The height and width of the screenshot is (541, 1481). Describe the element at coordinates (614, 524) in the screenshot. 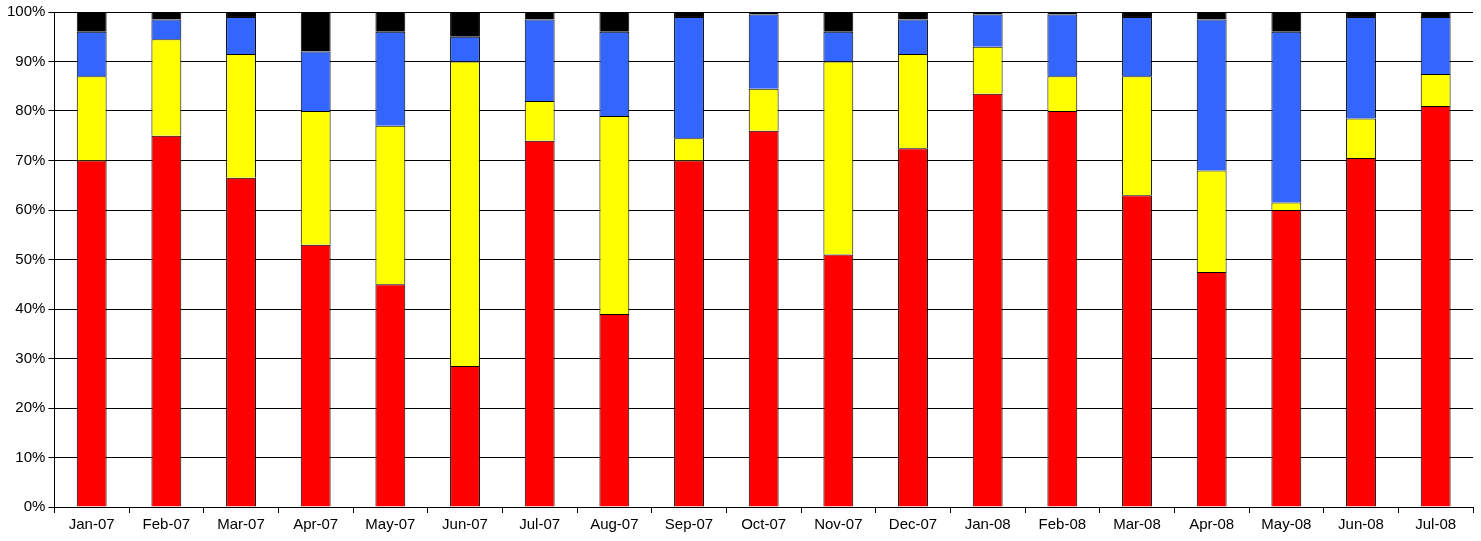

I see `x-tick-label: Aug-07` at that location.